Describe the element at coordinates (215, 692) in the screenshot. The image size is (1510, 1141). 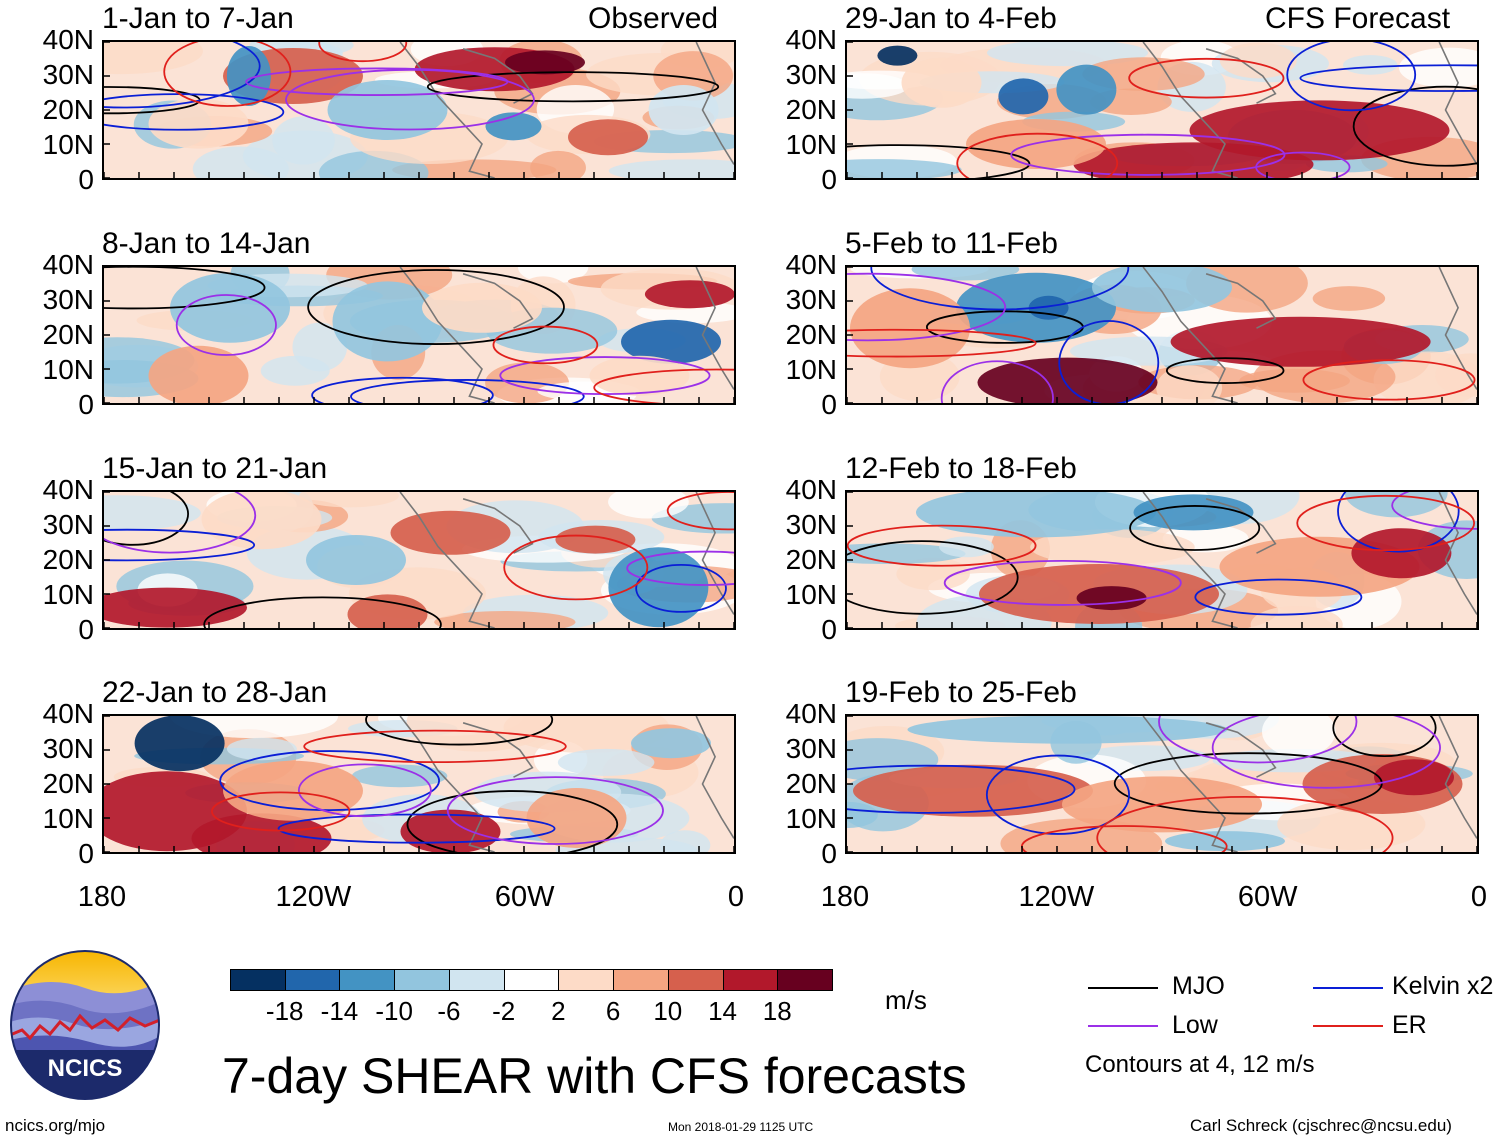
I see `panel-title: 22-Jan to 28-Jan` at that location.